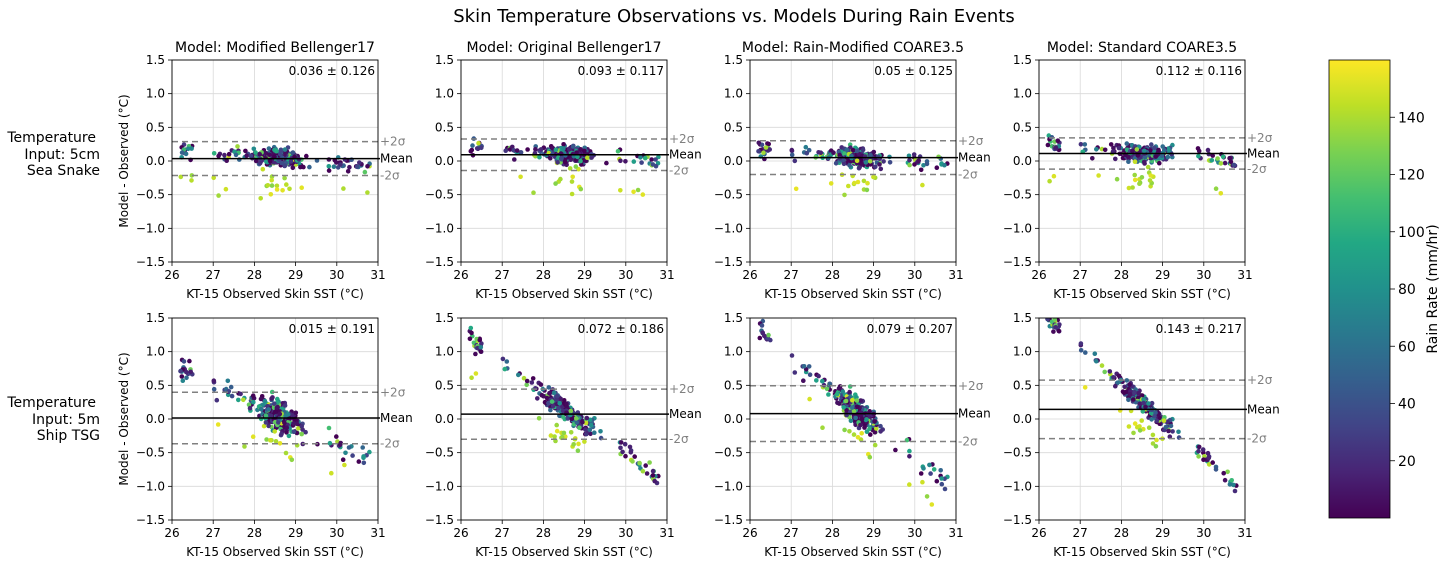 This screenshot has width=1448, height=565. I want to click on stats-label: 0.112 ± 0.116, so click(1199, 71).